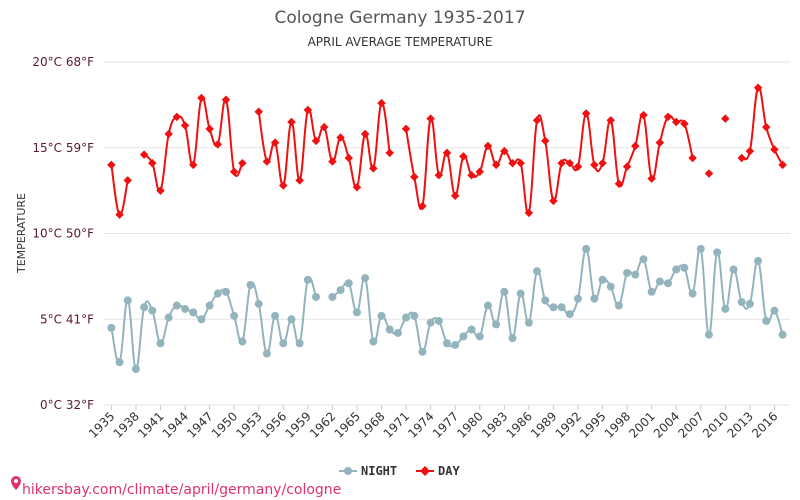 This screenshot has width=800, height=500. Describe the element at coordinates (399, 471) in the screenshot. I see `legend: NIGHT DAY` at that location.